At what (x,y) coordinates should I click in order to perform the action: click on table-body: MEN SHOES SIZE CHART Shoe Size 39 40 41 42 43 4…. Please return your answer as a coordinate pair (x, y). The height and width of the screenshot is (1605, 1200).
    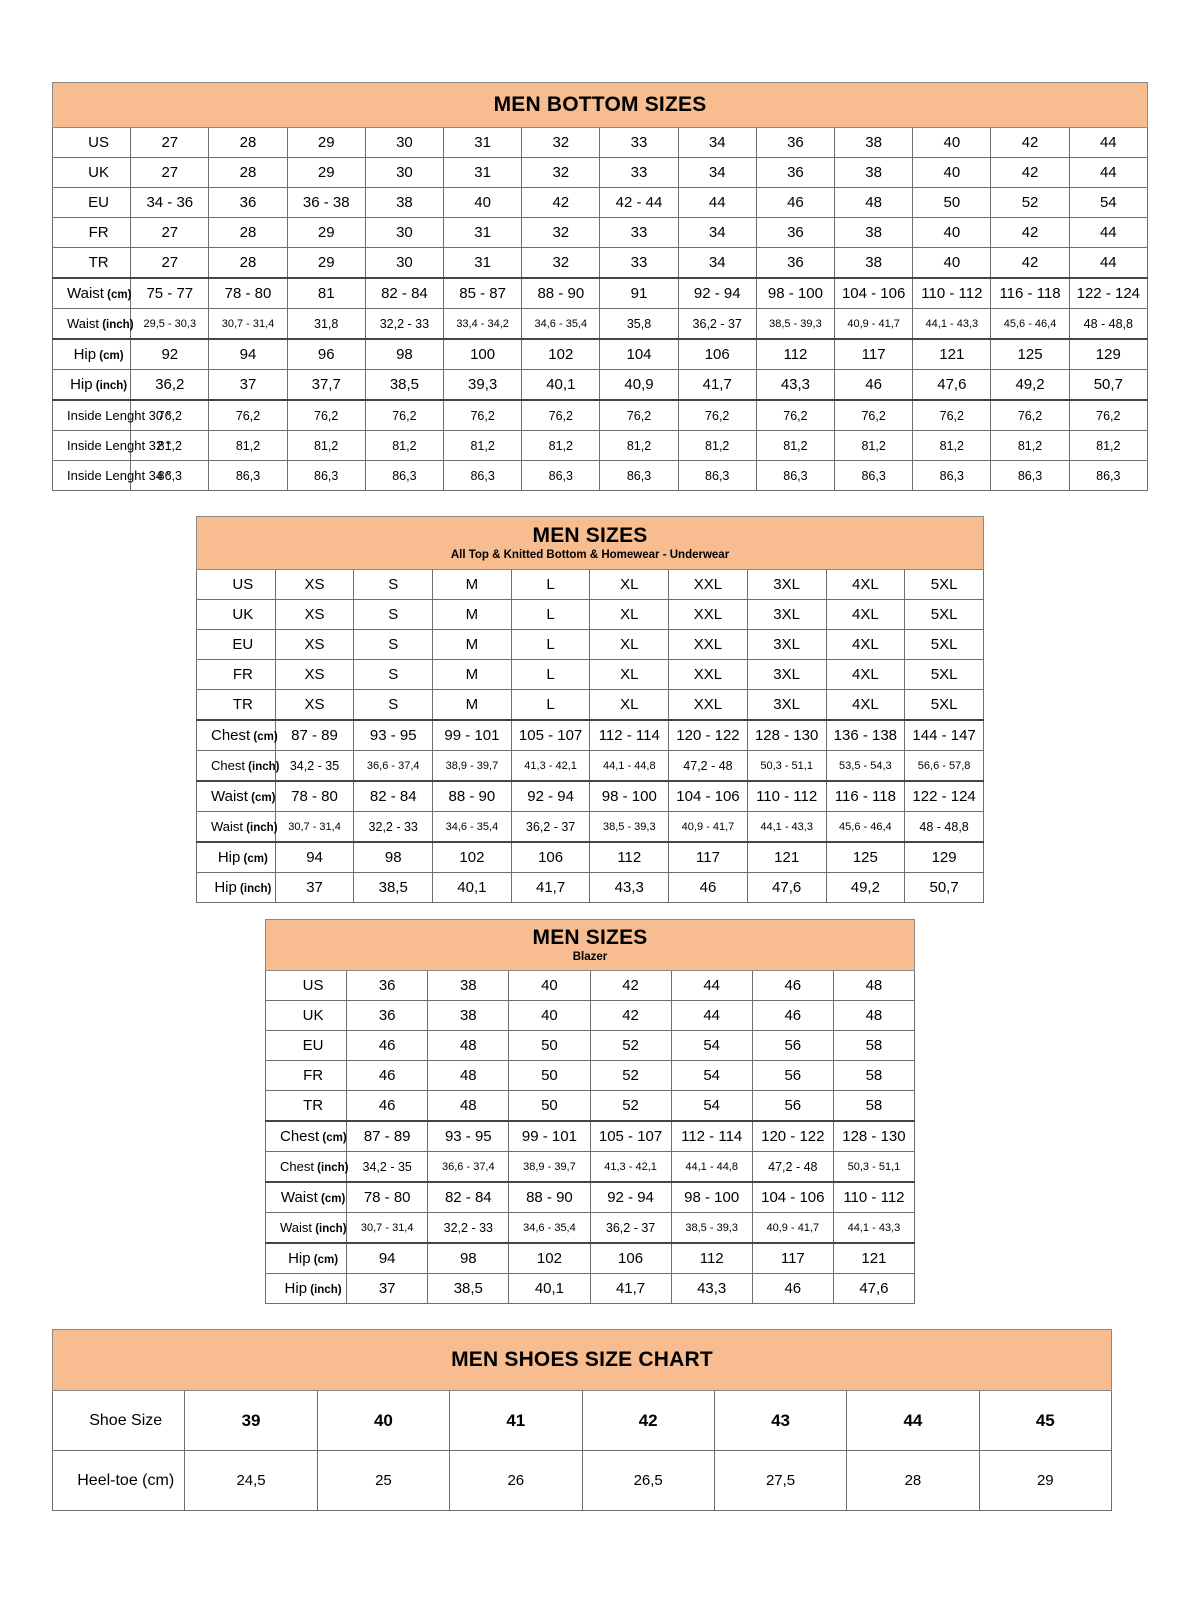
    Looking at the image, I should click on (582, 1420).